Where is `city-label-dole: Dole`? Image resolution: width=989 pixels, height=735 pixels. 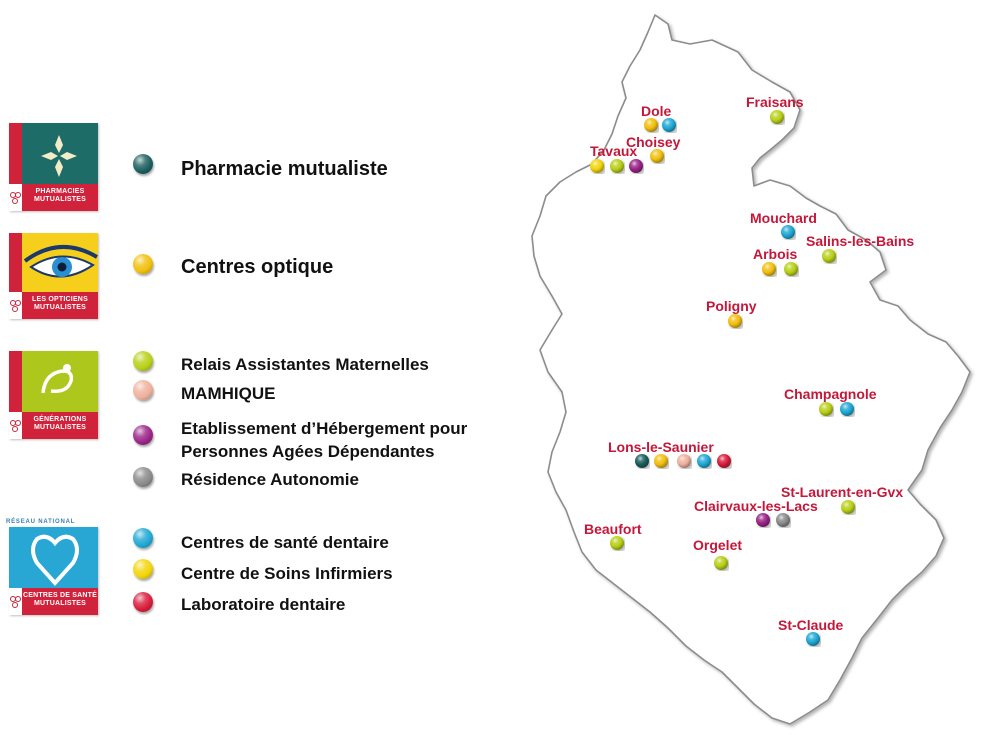
city-label-dole: Dole is located at coordinates (656, 111).